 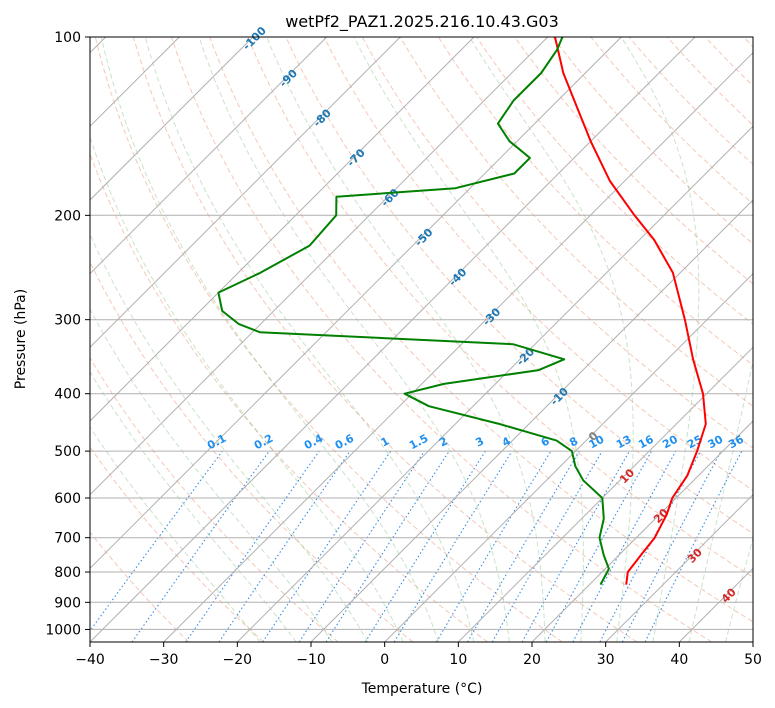 What do you see at coordinates (753, 660) in the screenshot?
I see `x-tick-label: 50` at bounding box center [753, 660].